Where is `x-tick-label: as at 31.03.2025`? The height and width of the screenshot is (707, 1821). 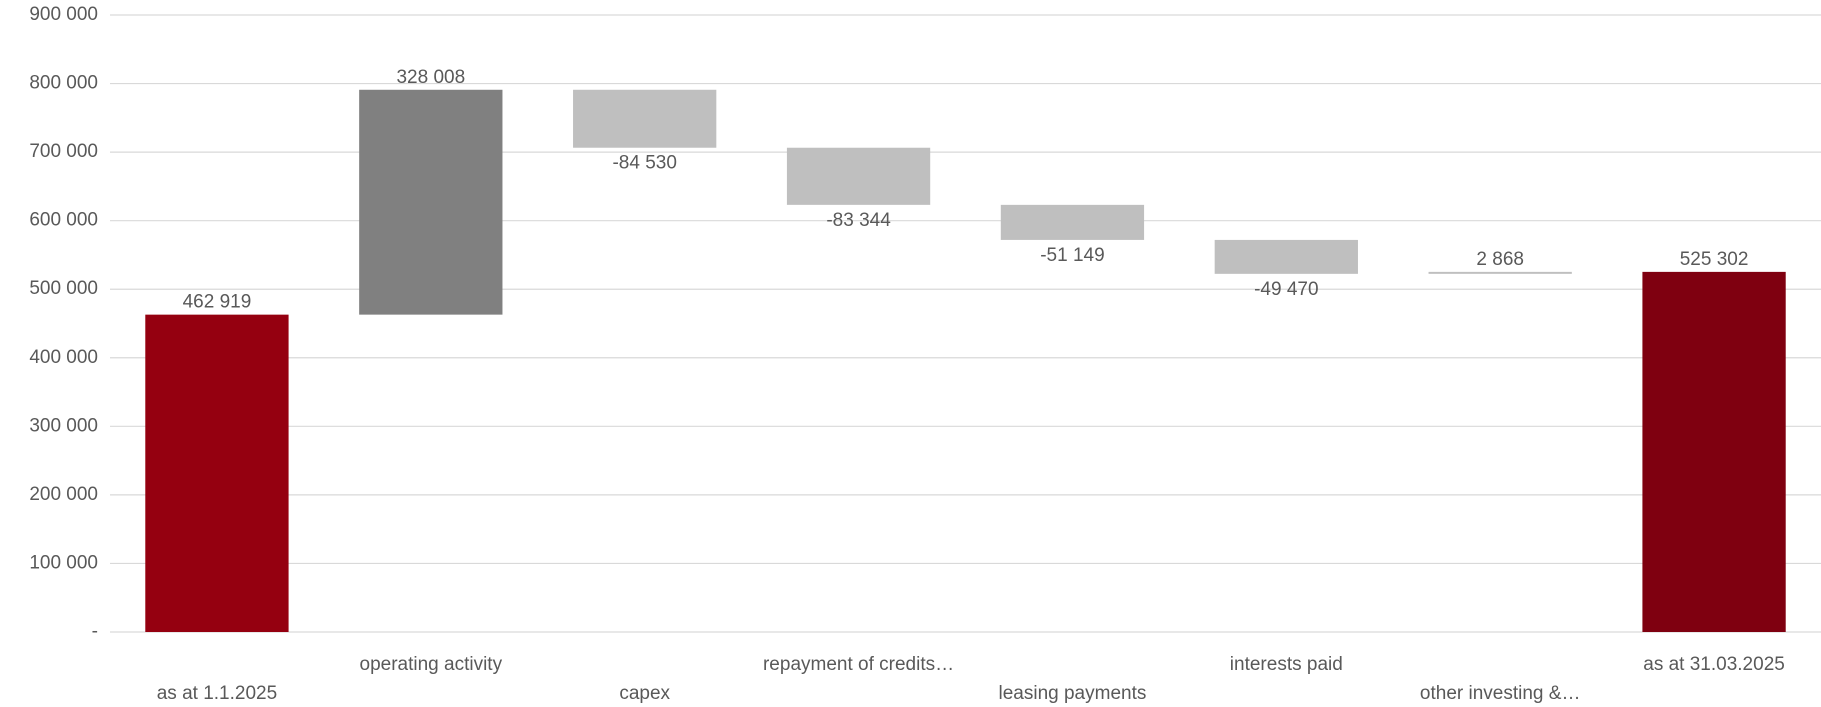 x-tick-label: as at 31.03.2025 is located at coordinates (1714, 664).